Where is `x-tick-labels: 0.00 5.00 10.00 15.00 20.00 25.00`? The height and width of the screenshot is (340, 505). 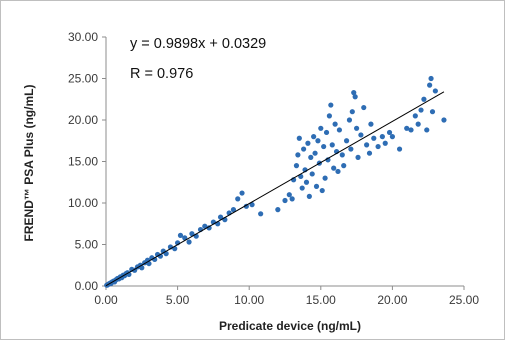 x-tick-labels: 0.00 5.00 10.00 15.00 20.00 25.00 is located at coordinates (286, 300).